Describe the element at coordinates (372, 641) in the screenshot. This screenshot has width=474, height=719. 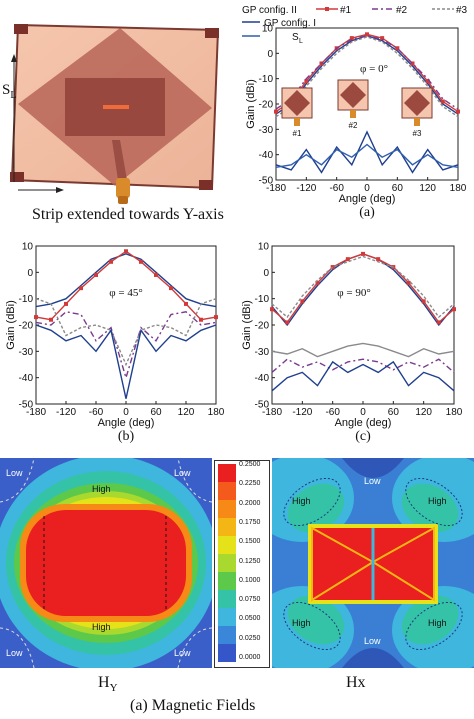
I see `hx-label-low-bottom: Low` at that location.